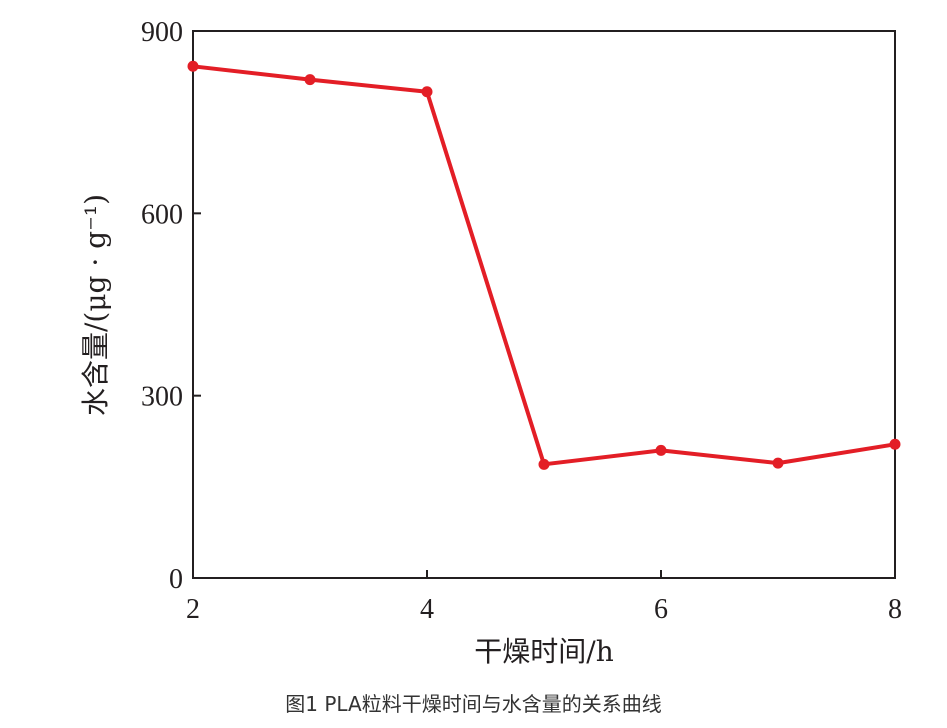 This screenshot has height=728, width=947. I want to click on x-axis-ticks: 2 4 6 8, so click(544, 597).